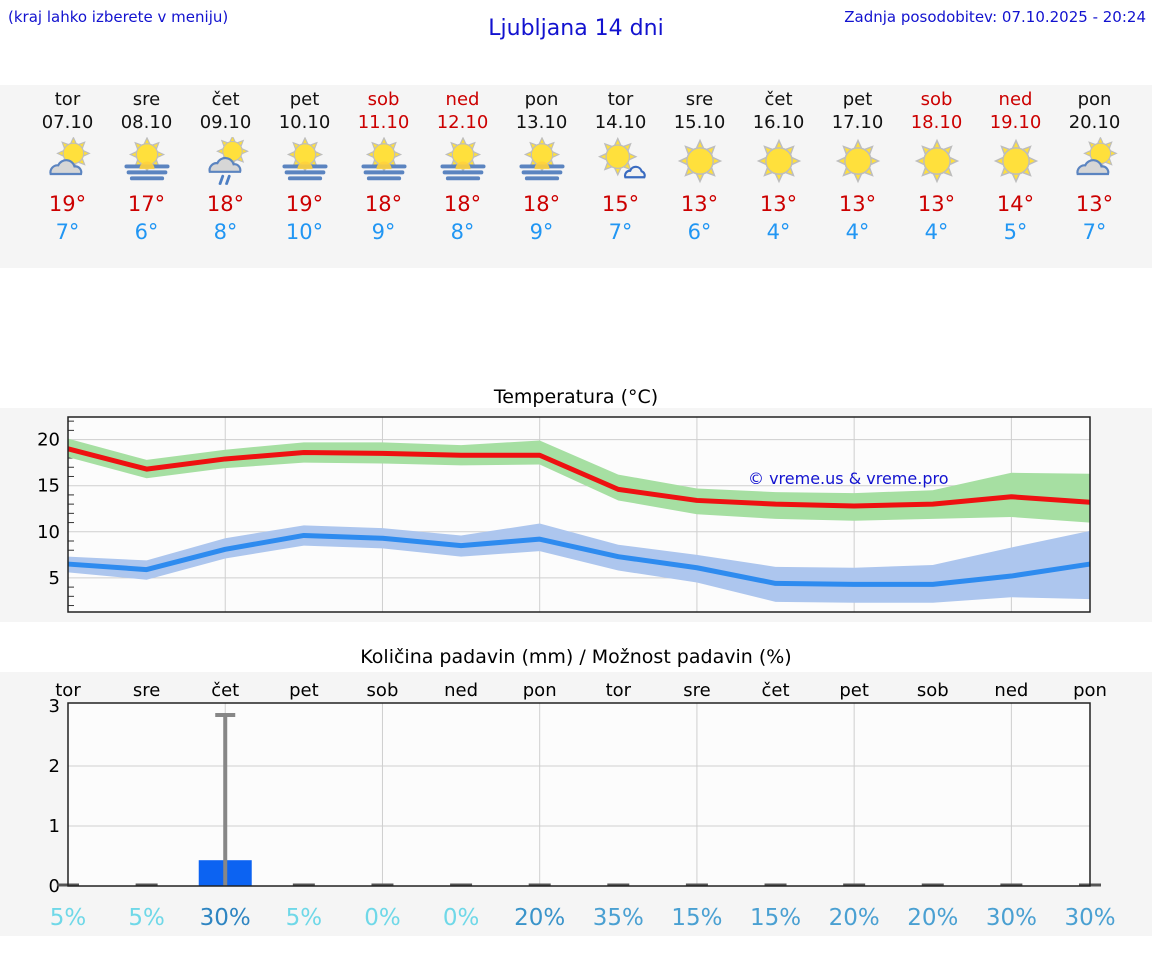 This screenshot has width=1152, height=975. I want to click on day-date: 16.10, so click(778, 122).